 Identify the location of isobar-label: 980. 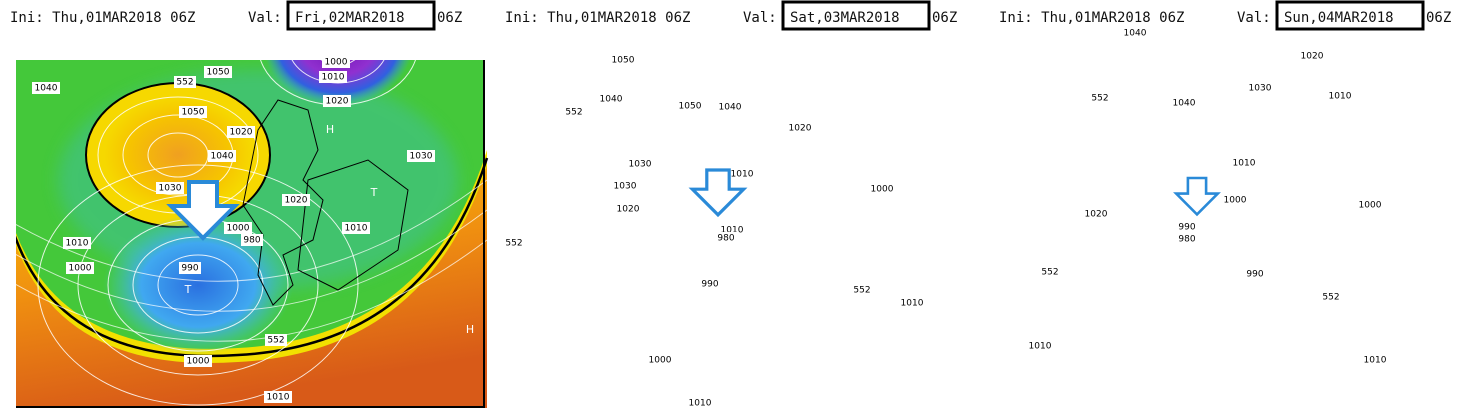
(1186, 240).